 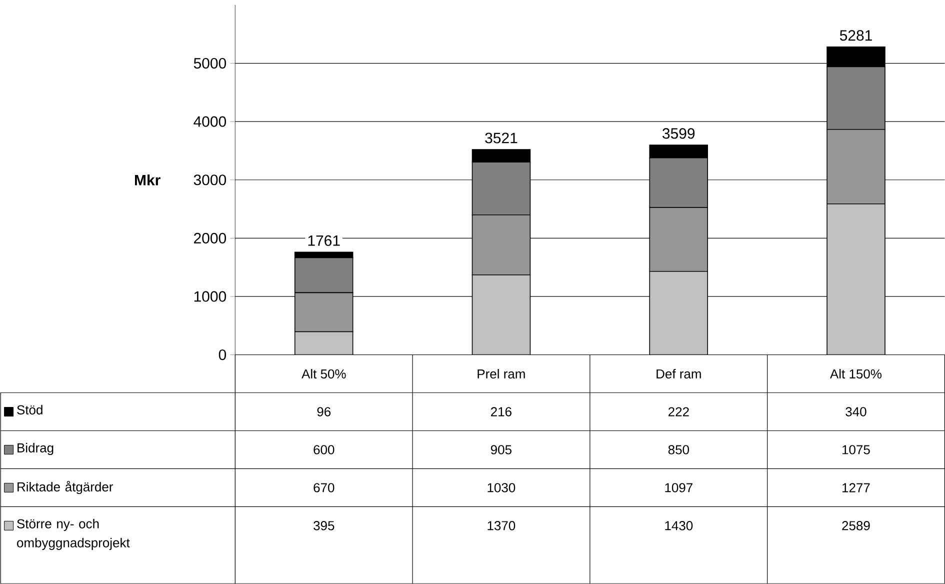 I want to click on total-label: 3521, so click(x=501, y=138).